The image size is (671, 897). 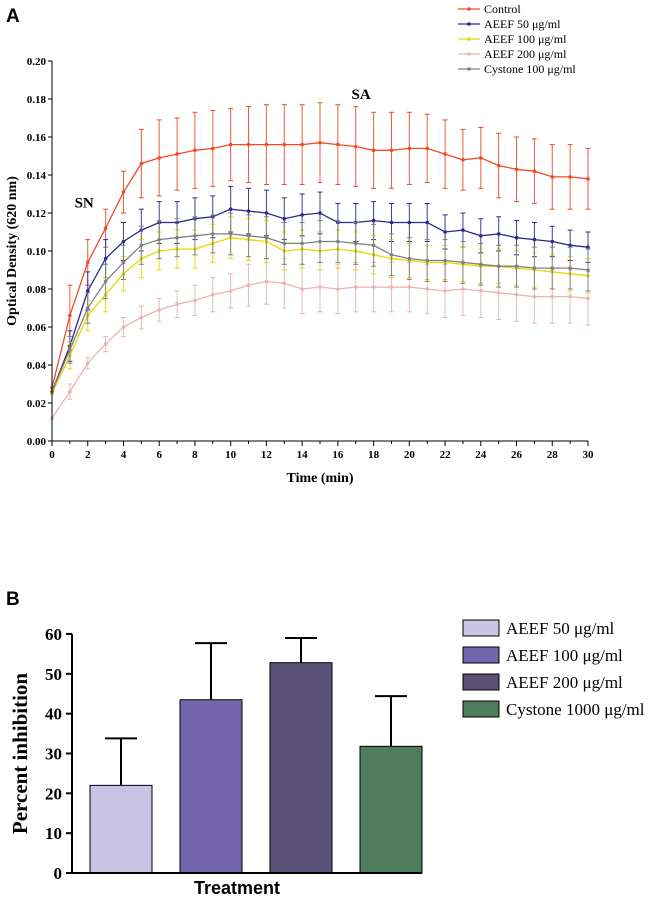 I want to click on y-tick-label: 0.10, so click(x=37, y=252).